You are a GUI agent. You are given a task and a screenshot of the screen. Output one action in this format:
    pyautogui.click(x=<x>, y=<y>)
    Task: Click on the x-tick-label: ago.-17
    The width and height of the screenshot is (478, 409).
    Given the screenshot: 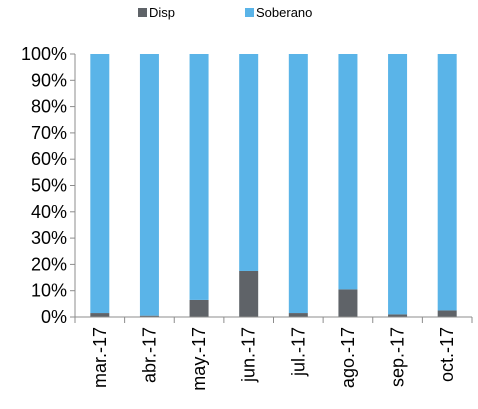 What is the action you would take?
    pyautogui.click(x=348, y=357)
    